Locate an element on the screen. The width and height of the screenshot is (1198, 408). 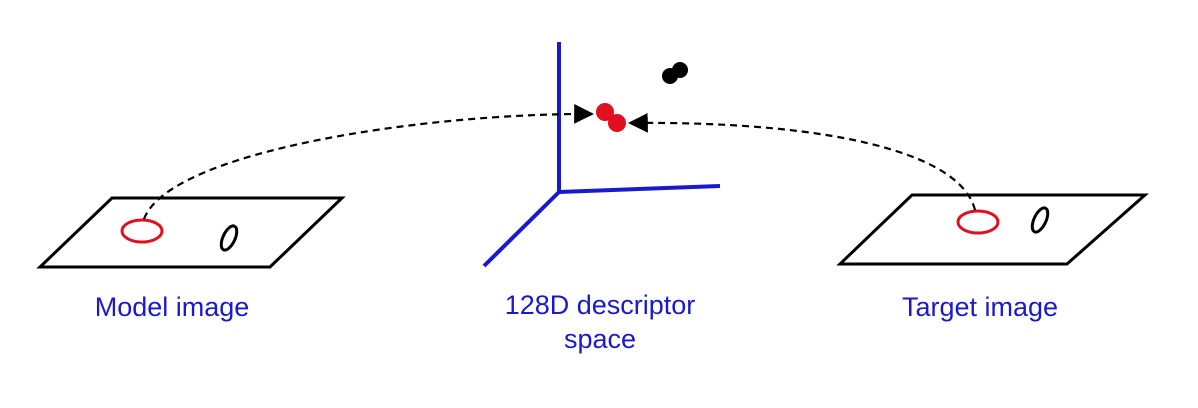
descriptor-space-caption: 128D descriptor space is located at coordinates (600, 322).